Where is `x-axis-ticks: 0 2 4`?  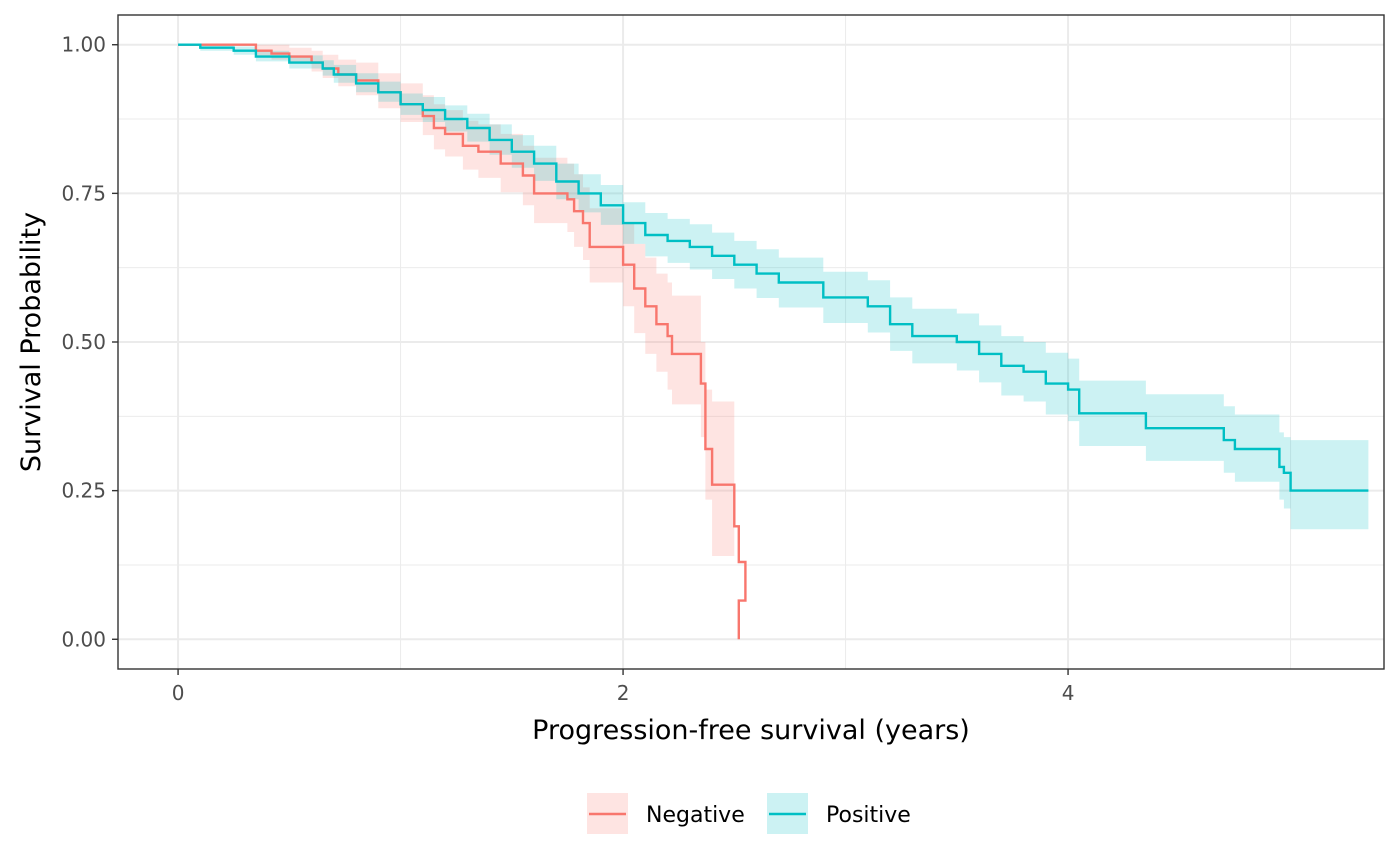 x-axis-ticks: 0 2 4 is located at coordinates (623, 687).